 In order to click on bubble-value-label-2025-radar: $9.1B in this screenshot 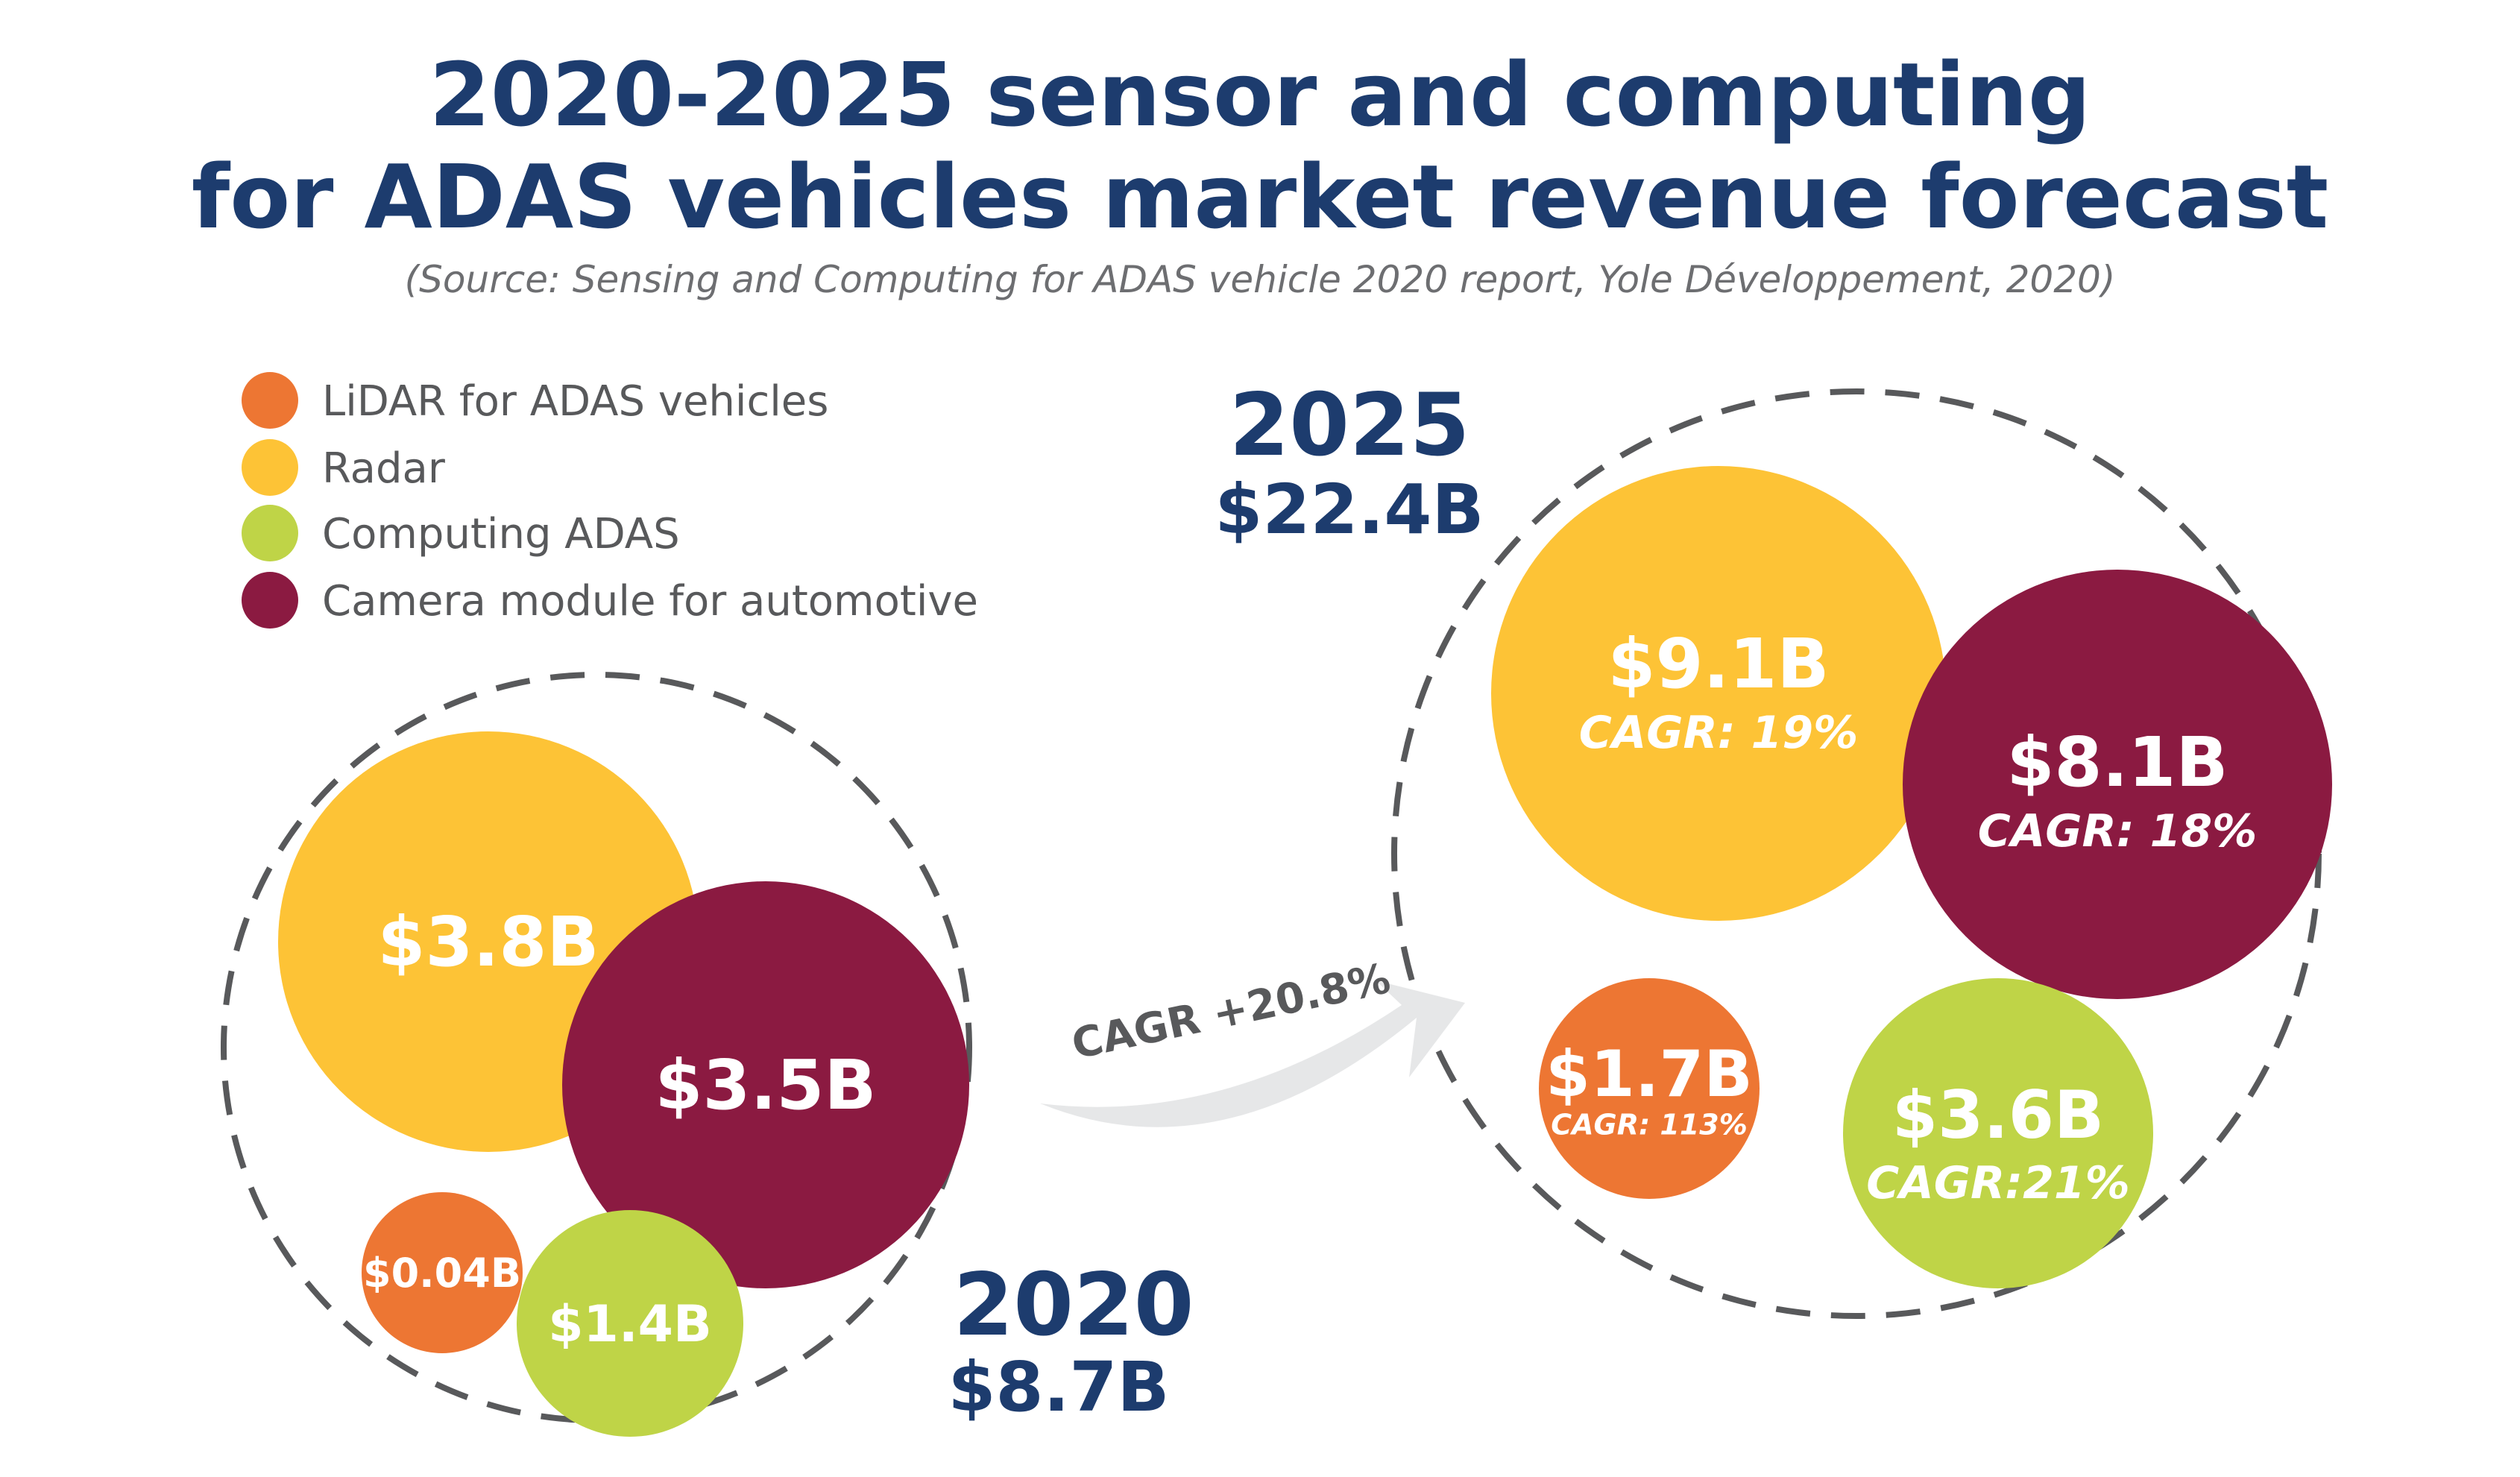, I will do `click(1718, 664)`.